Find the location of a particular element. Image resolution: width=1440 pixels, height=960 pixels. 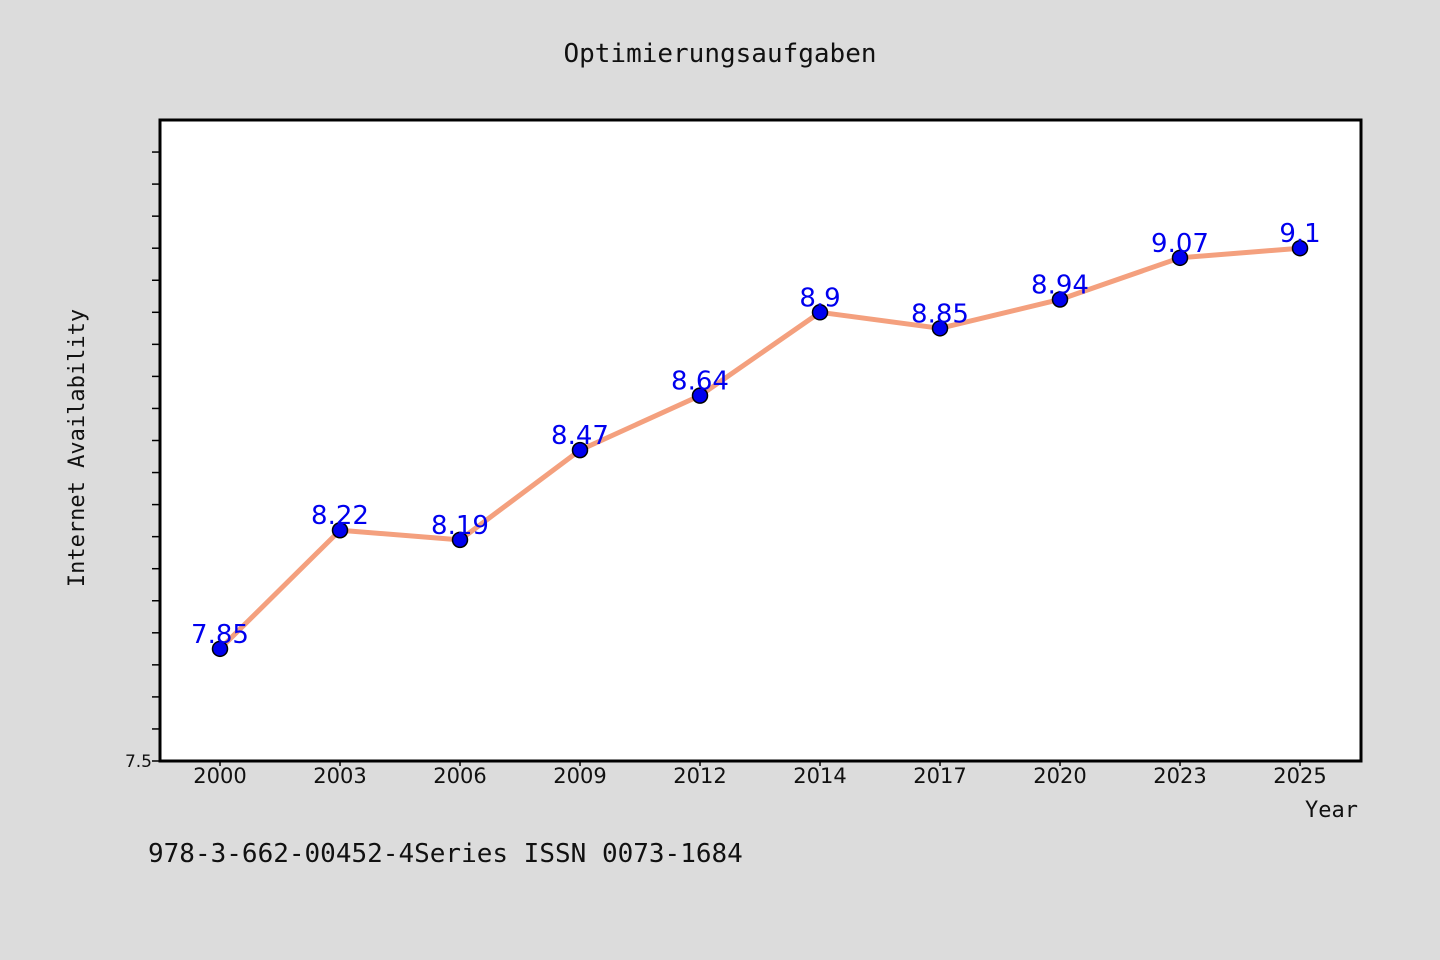

x-tick-label: 2006 is located at coordinates (459, 776).